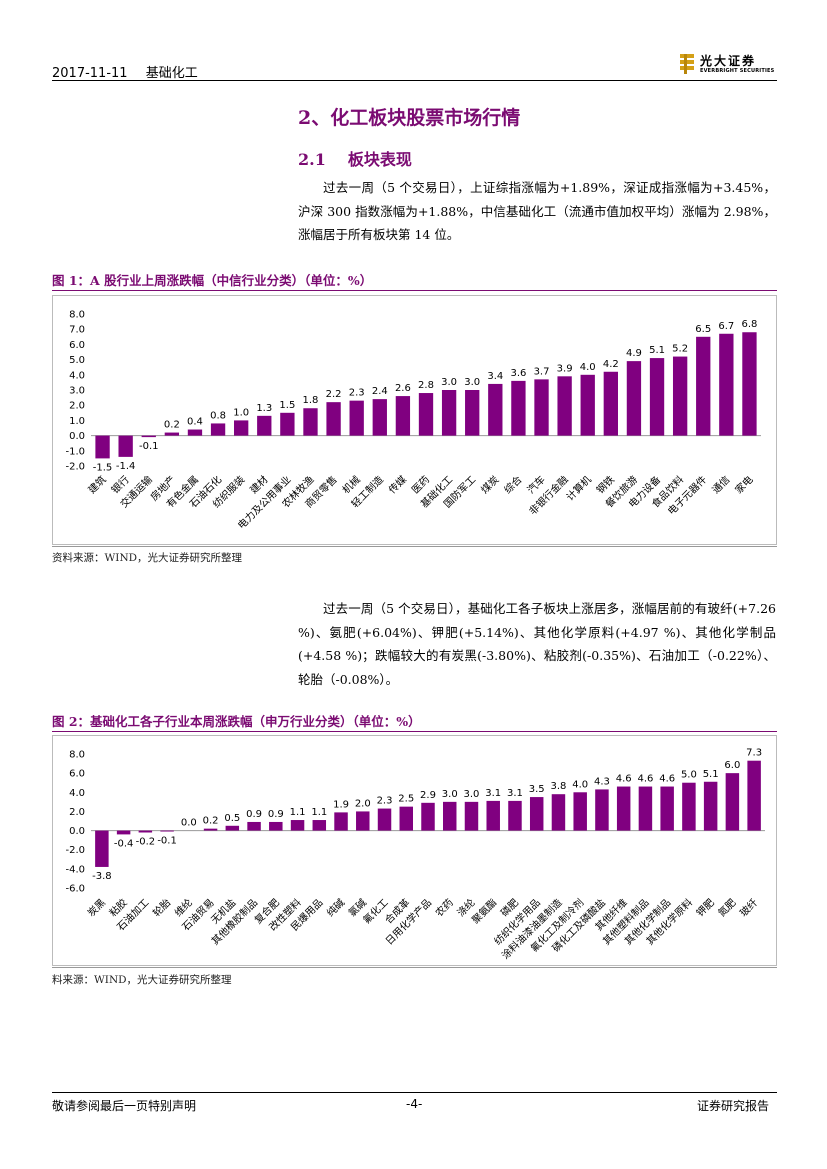  I want to click on chart-1-category-label: 家电, so click(743, 484).